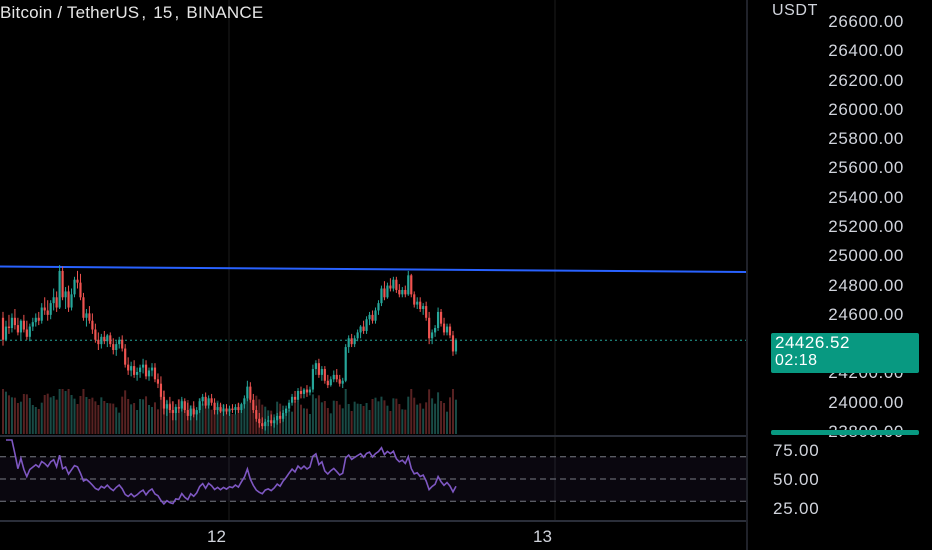  What do you see at coordinates (845, 353) in the screenshot?
I see `current-price-tag: 24426.52 02:18` at bounding box center [845, 353].